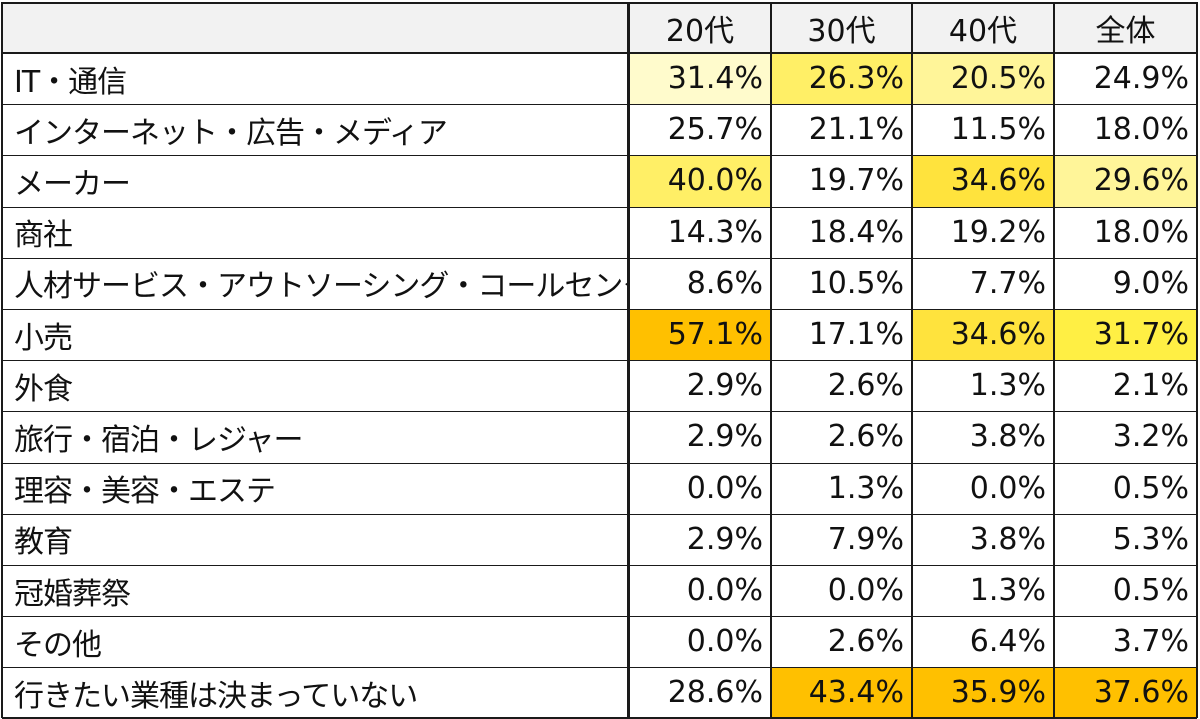 The image size is (1200, 719). Describe the element at coordinates (856, 335) in the screenshot. I see `value-cell: 17.1%` at that location.